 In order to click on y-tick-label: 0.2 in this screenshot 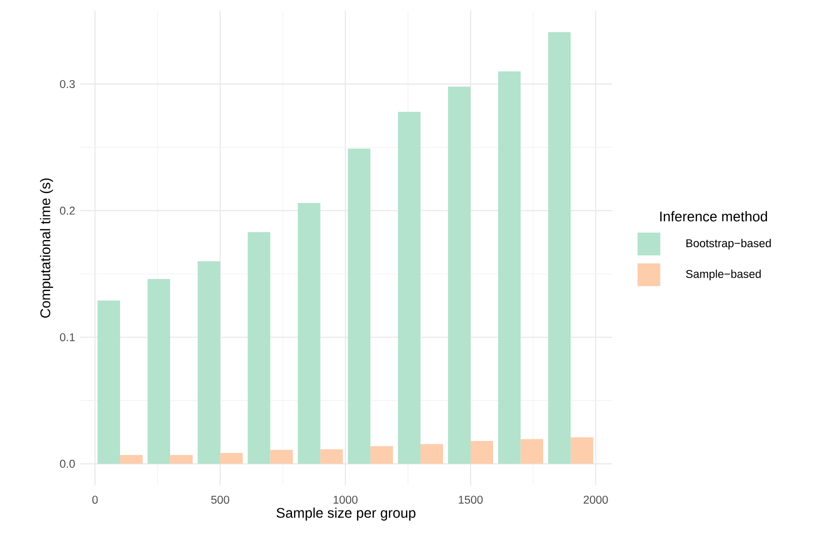, I will do `click(67, 210)`.